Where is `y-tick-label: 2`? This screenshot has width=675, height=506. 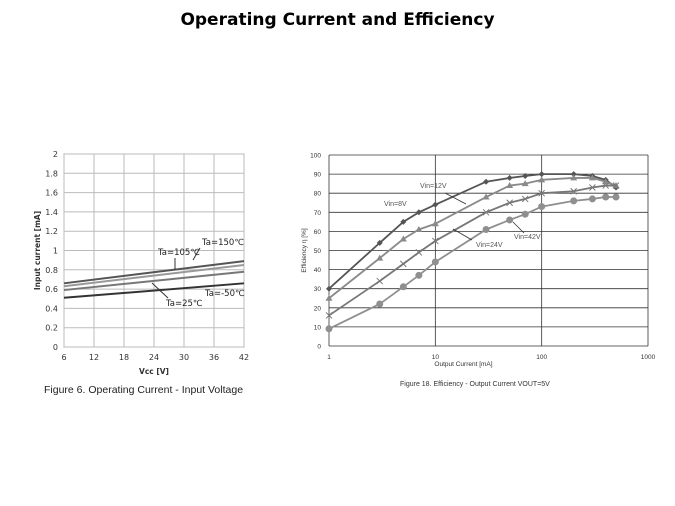
y-tick-label: 2 is located at coordinates (55, 154).